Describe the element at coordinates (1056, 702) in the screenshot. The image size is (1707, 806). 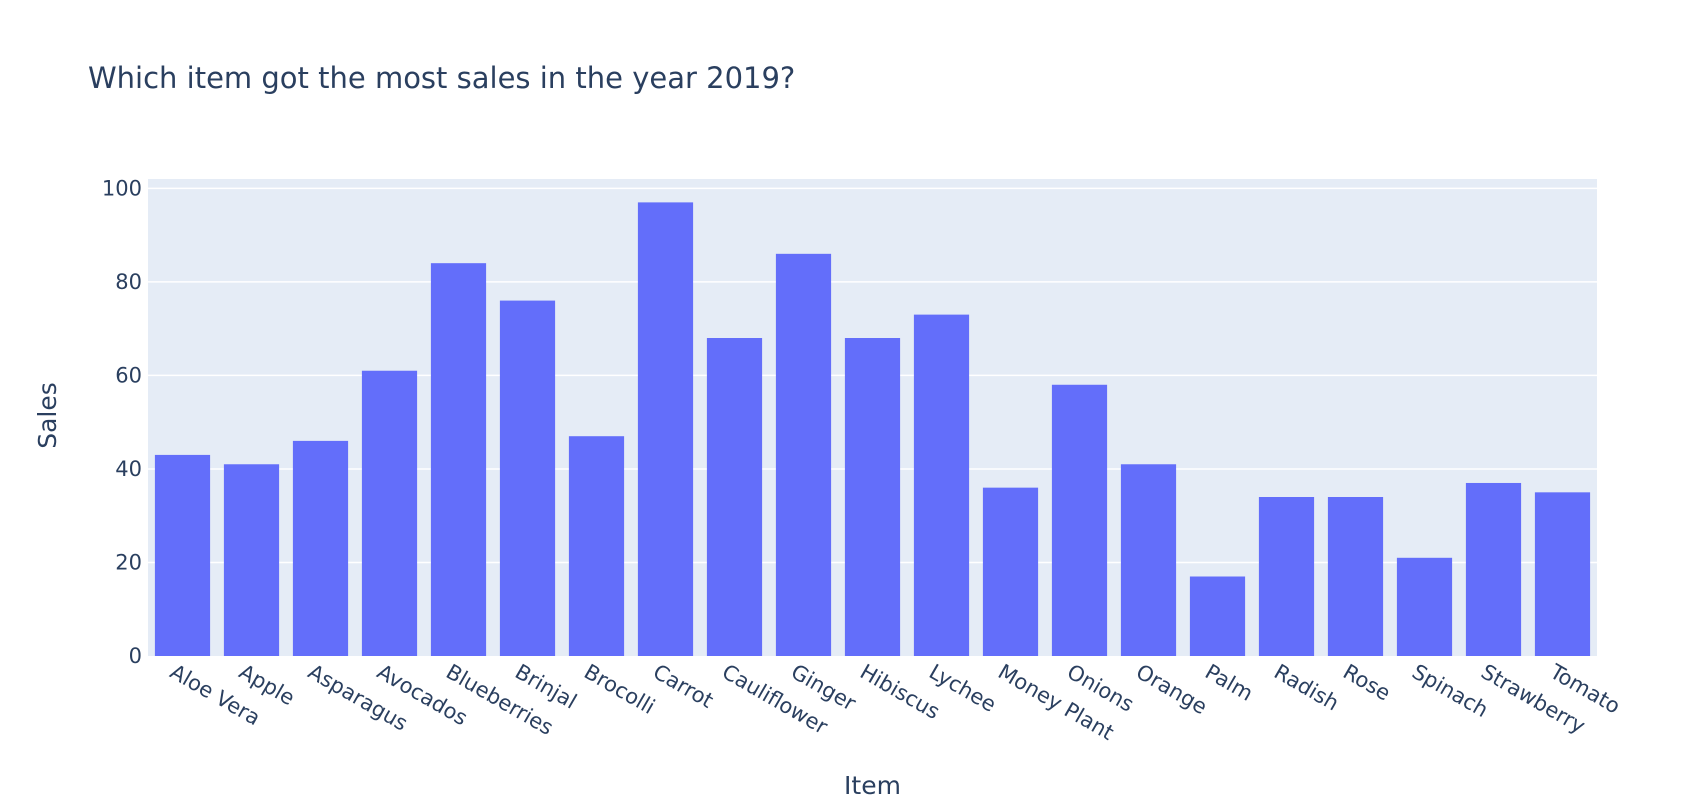
I see `x-tick-label: Money Plant` at that location.